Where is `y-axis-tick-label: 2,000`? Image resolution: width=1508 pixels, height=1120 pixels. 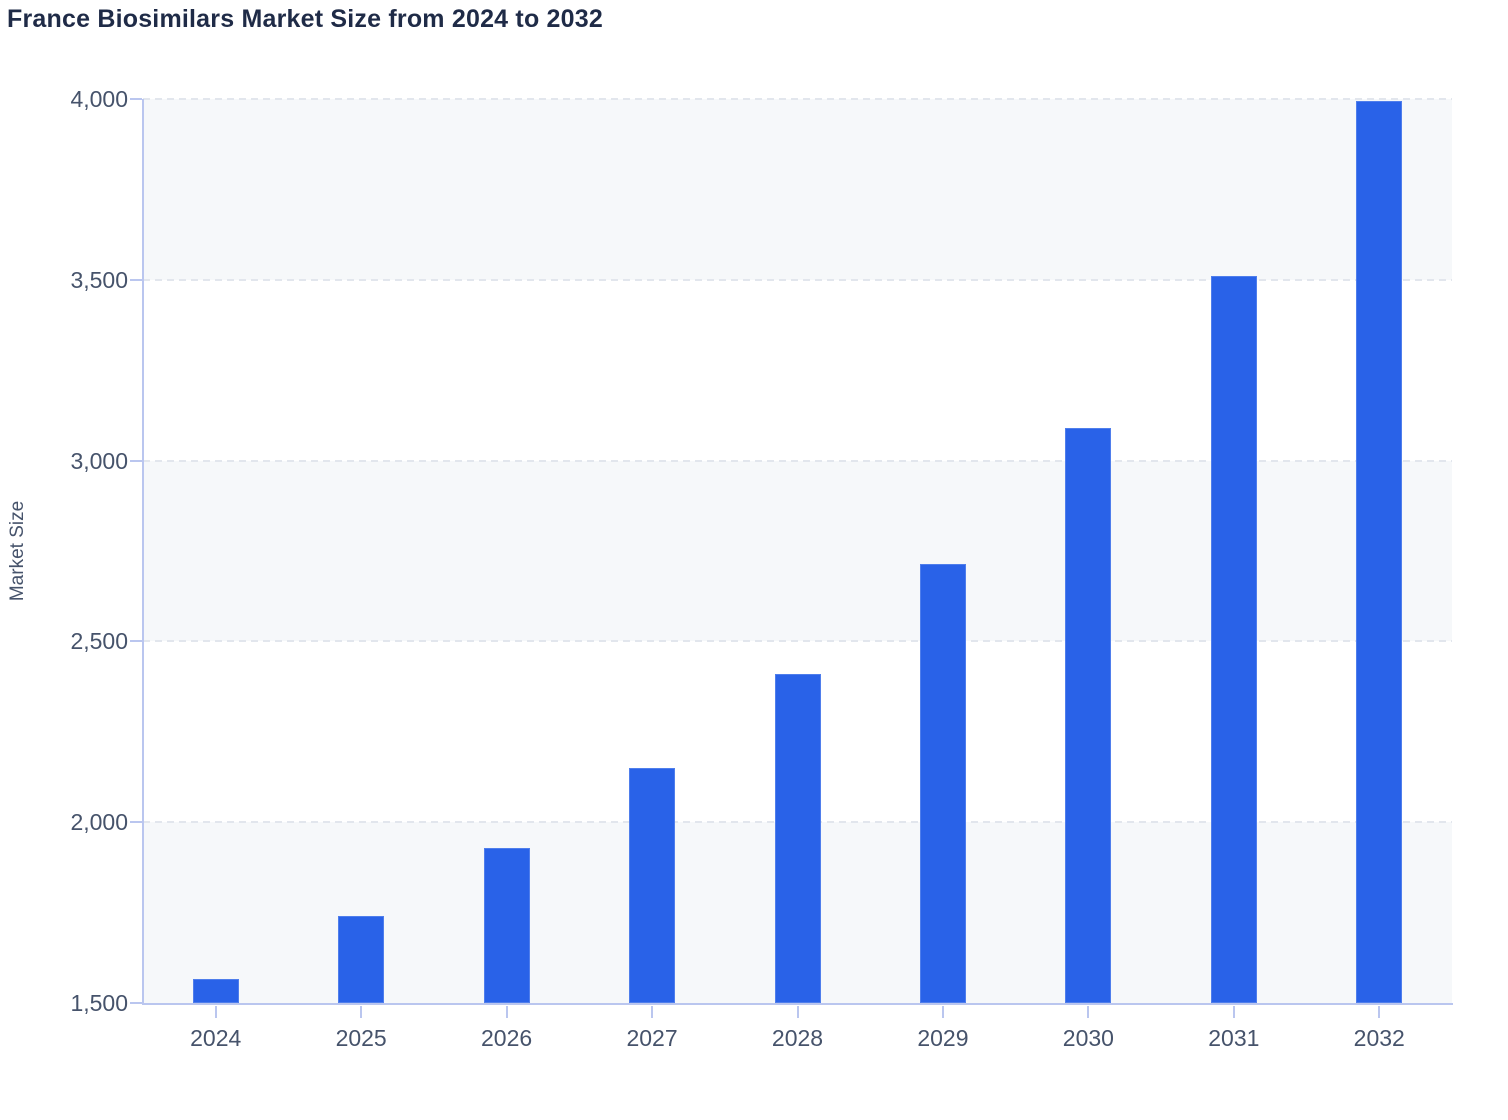 y-axis-tick-label: 2,000 is located at coordinates (99, 822).